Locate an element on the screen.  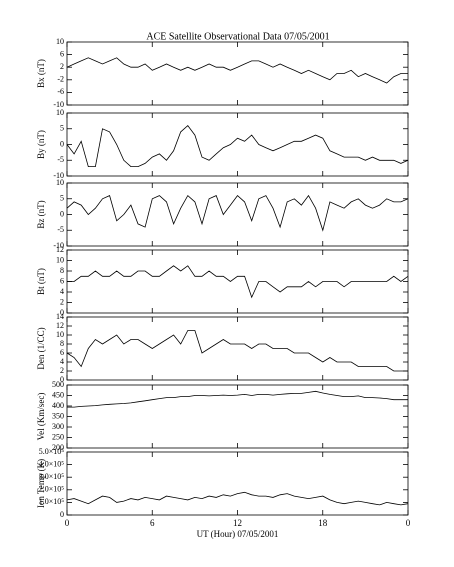
y-tick-label: 4.0×10⁵ is located at coordinates (52, 463).